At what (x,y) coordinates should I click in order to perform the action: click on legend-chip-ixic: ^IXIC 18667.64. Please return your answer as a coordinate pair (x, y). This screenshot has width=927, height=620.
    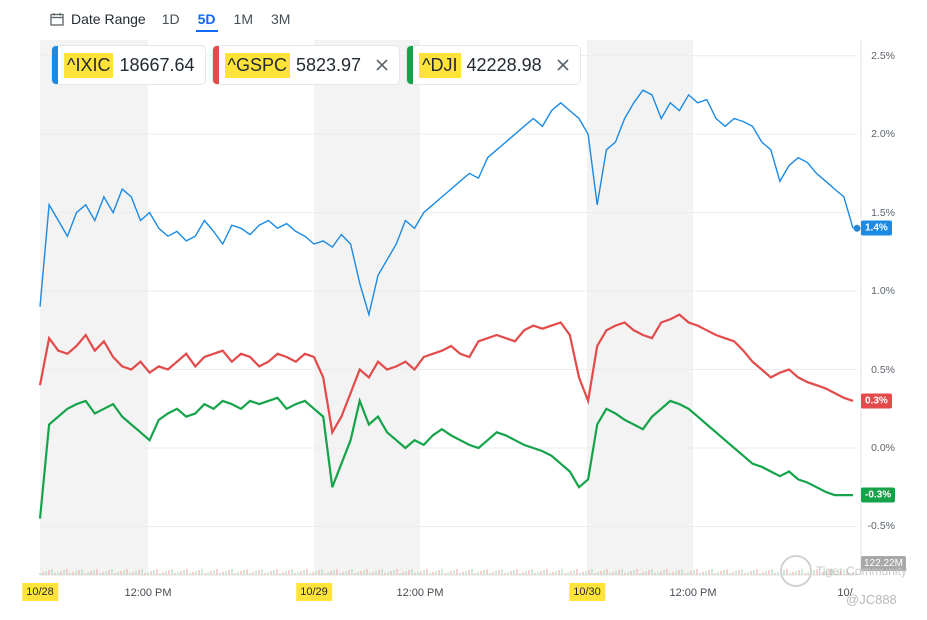
    Looking at the image, I should click on (128, 65).